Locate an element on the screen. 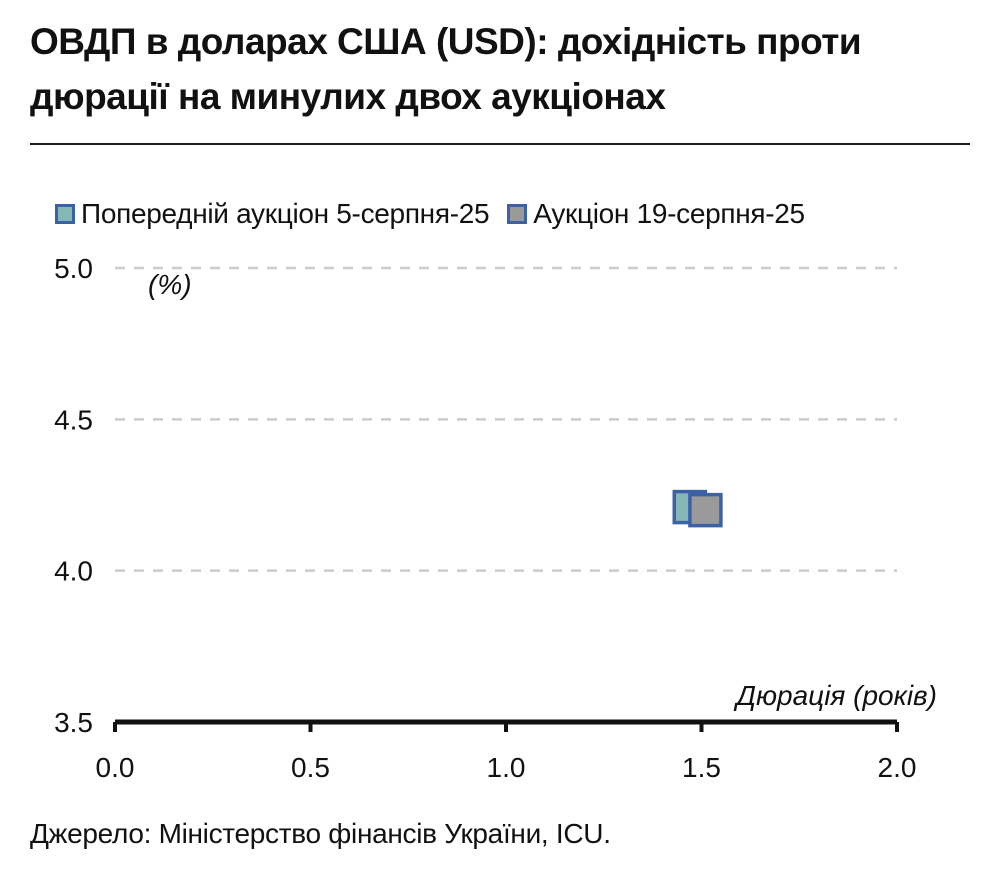 Image resolution: width=1004 pixels, height=881 pixels. x-axis is located at coordinates (506, 725).